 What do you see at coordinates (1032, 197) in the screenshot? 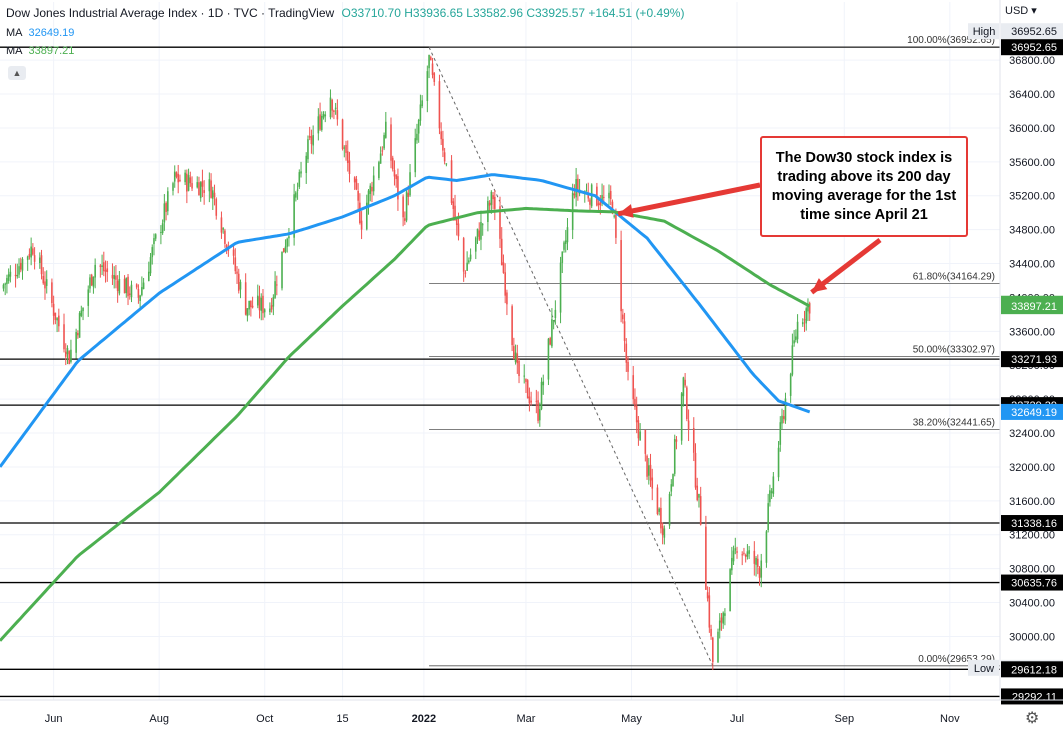
I see `price-tick-label: 35200.00` at bounding box center [1032, 197].